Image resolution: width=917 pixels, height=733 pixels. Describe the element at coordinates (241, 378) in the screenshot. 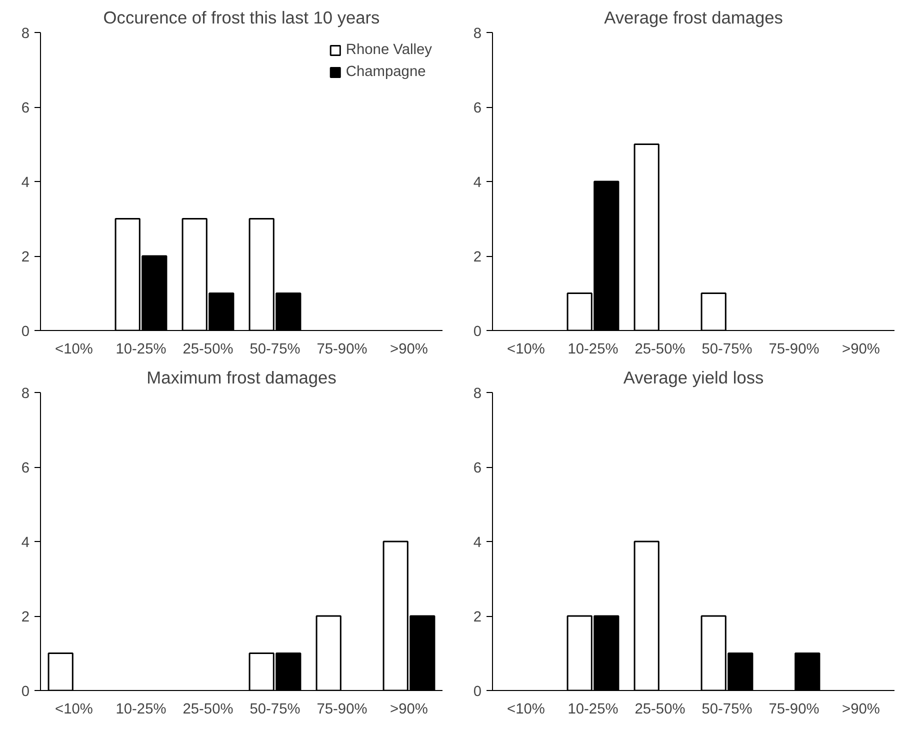

I see `chart-title: Maximum frost damages` at that location.